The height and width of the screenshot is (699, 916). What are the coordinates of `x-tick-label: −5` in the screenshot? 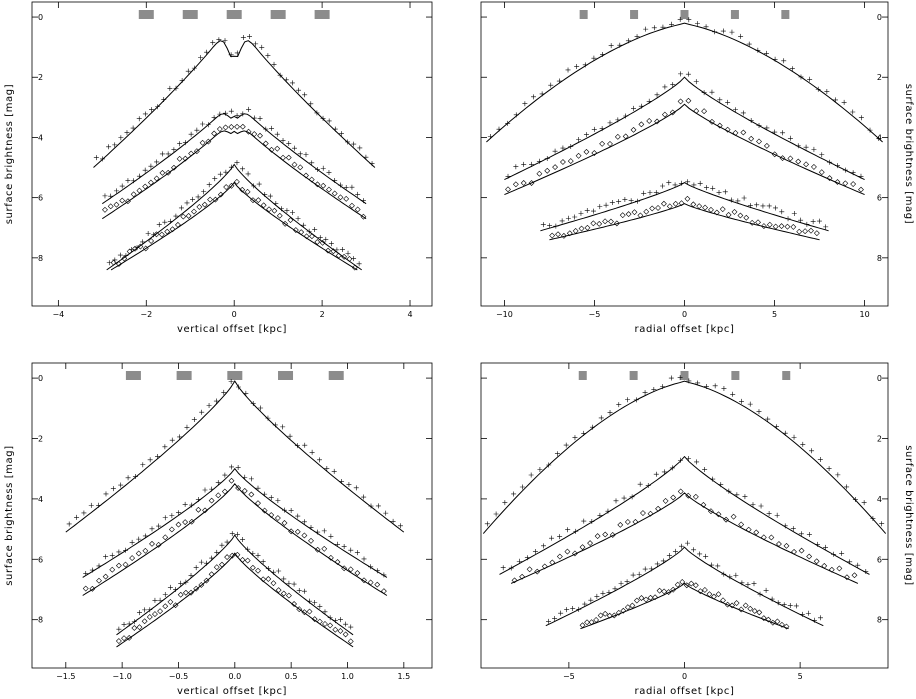 It's located at (595, 314).